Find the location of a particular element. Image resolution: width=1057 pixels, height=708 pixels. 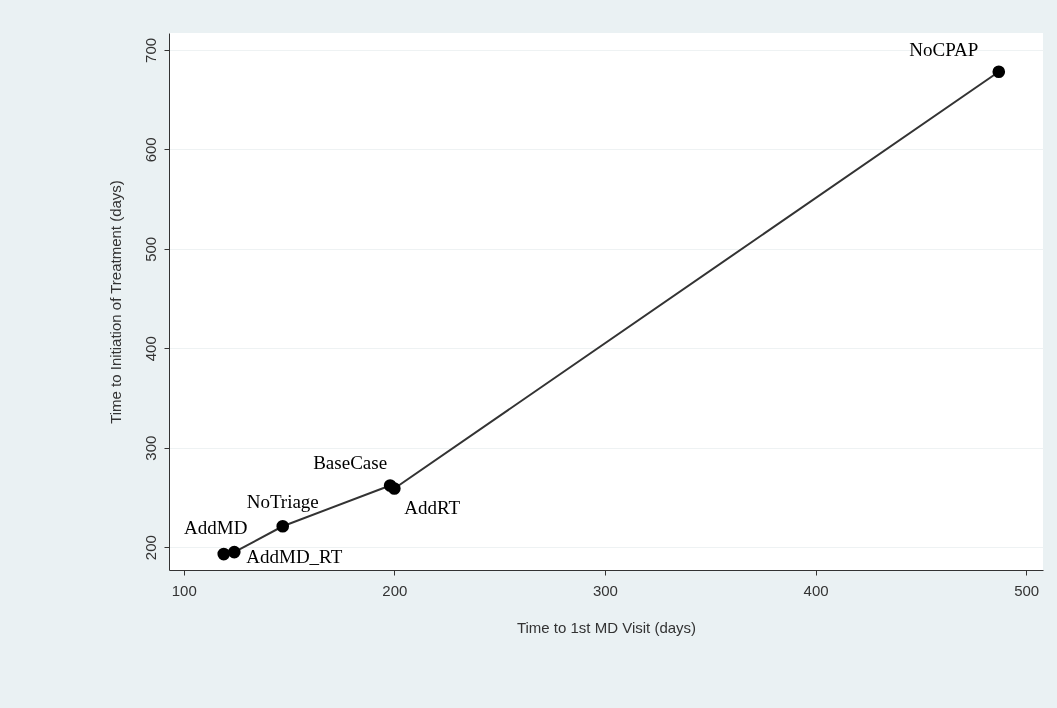

annotation: AddMD_RT is located at coordinates (294, 557).